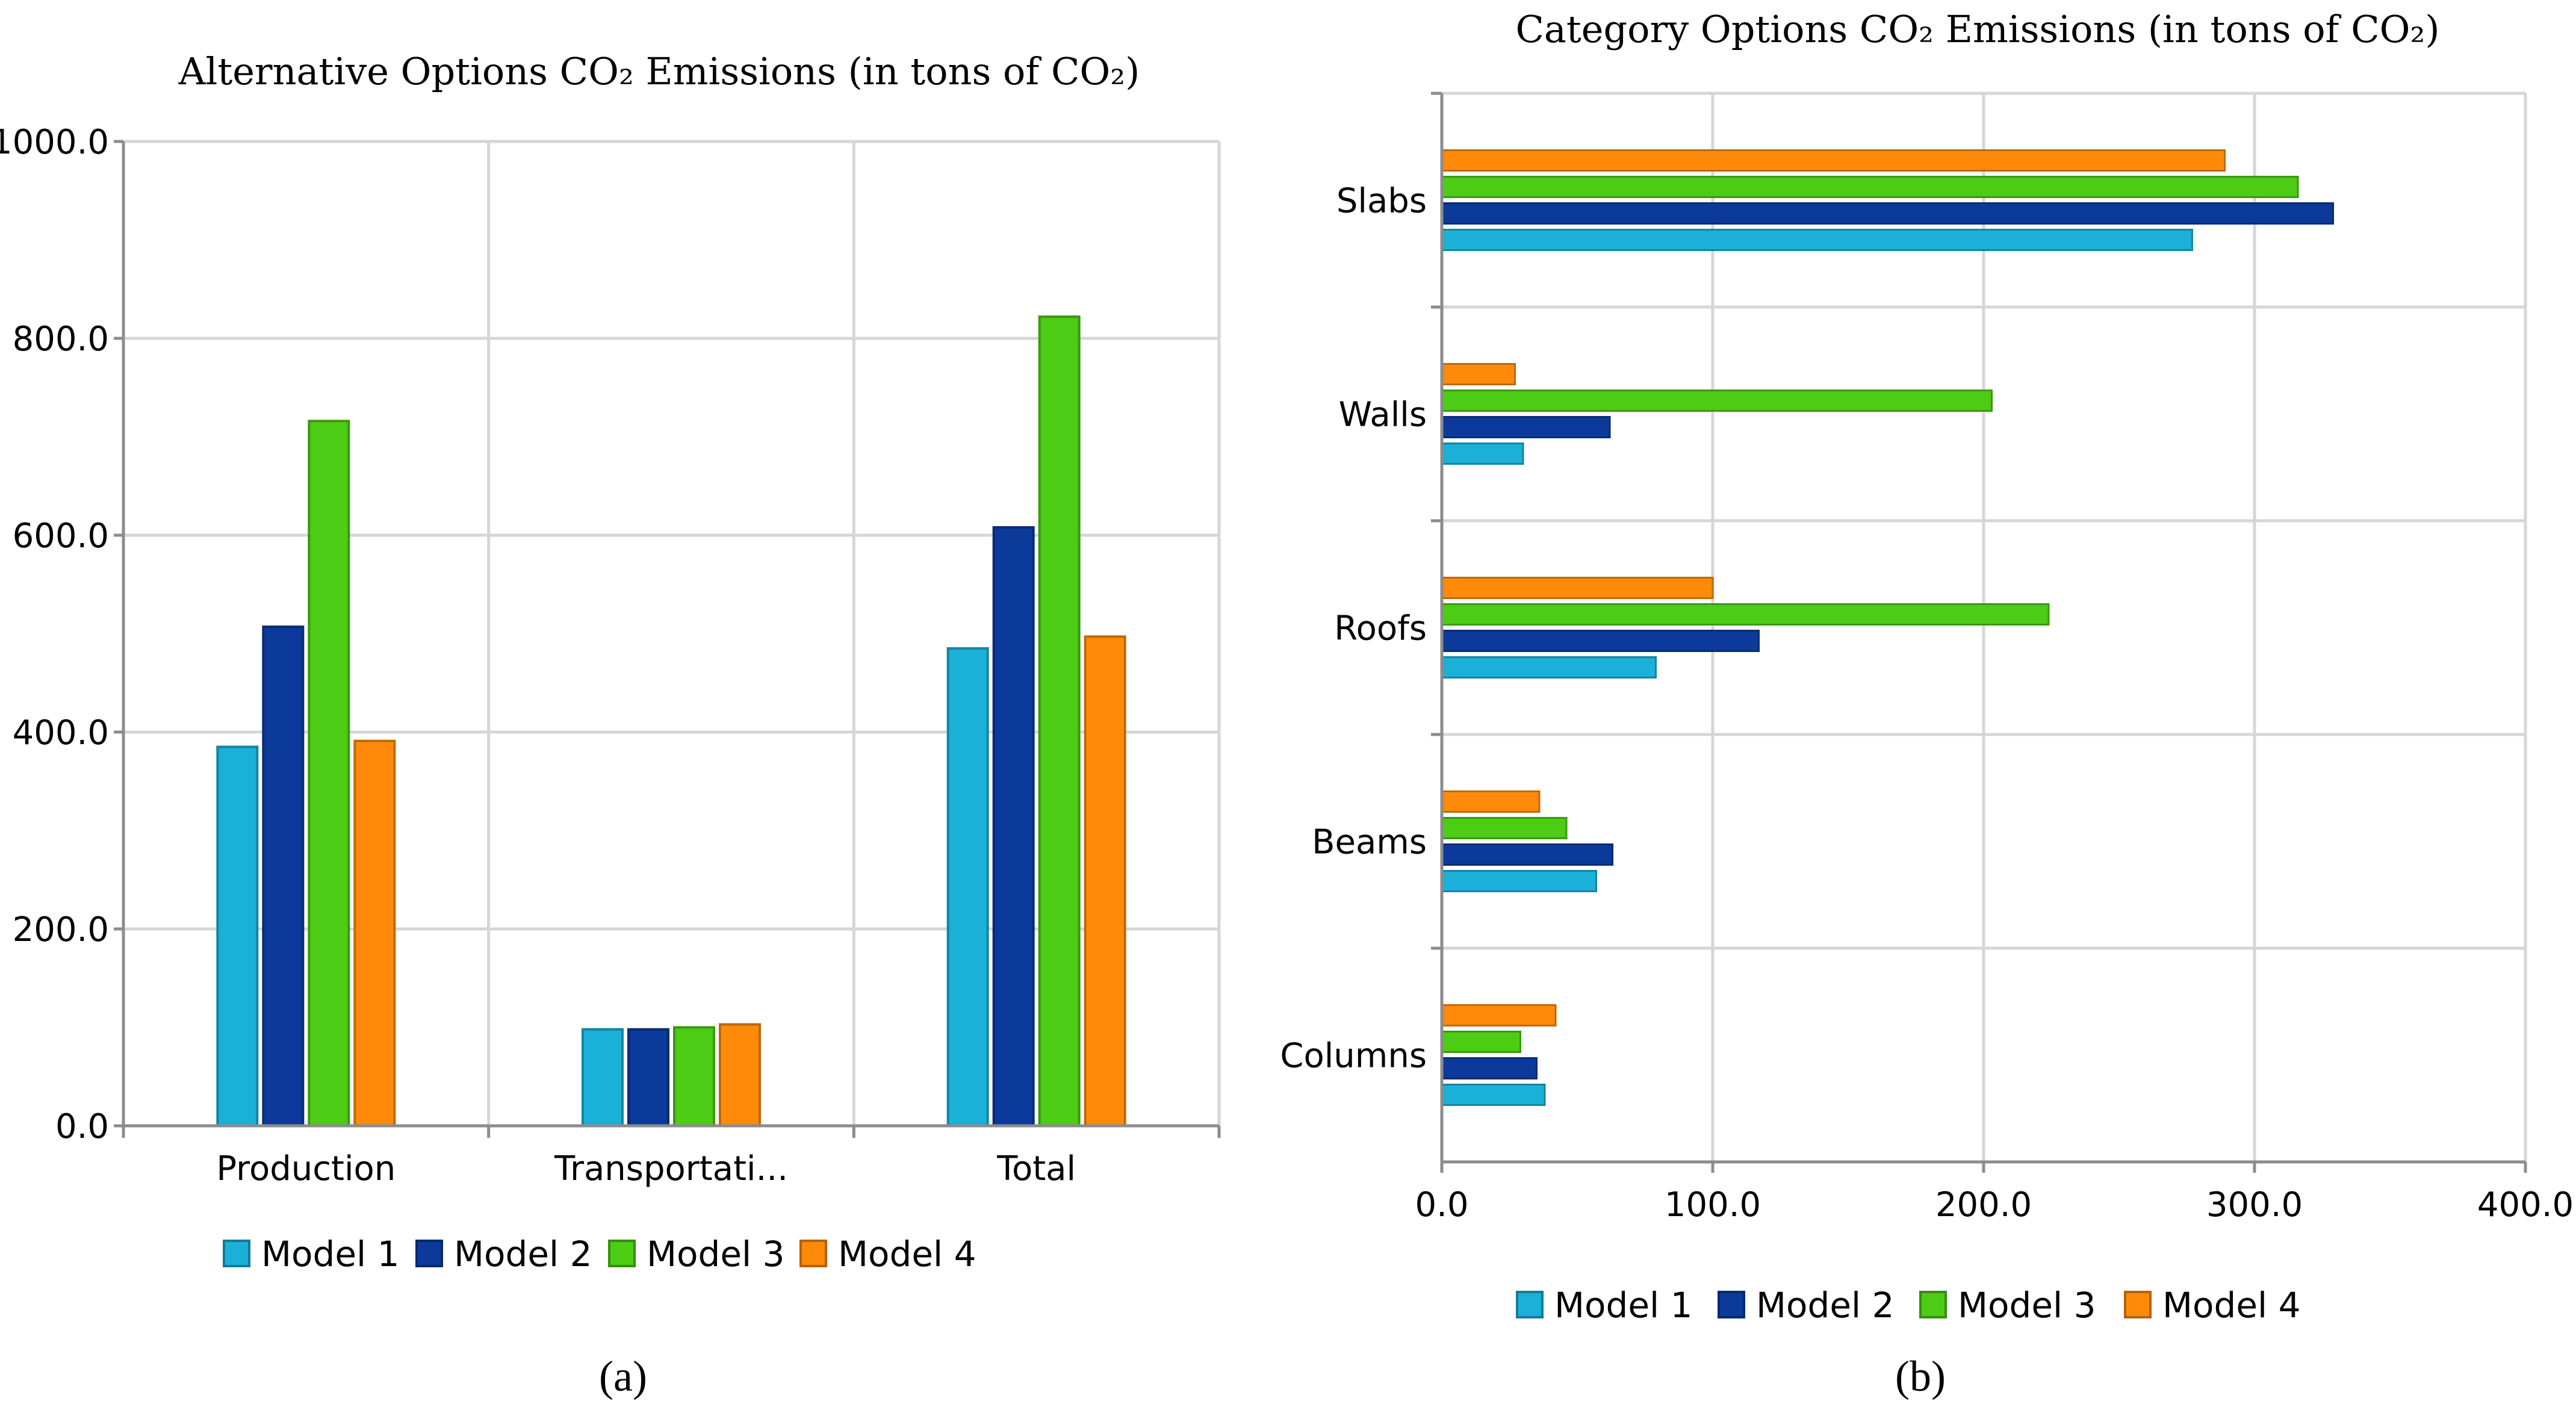 The image size is (2576, 1419). I want to click on chart-b-category-label: Walls, so click(1383, 416).